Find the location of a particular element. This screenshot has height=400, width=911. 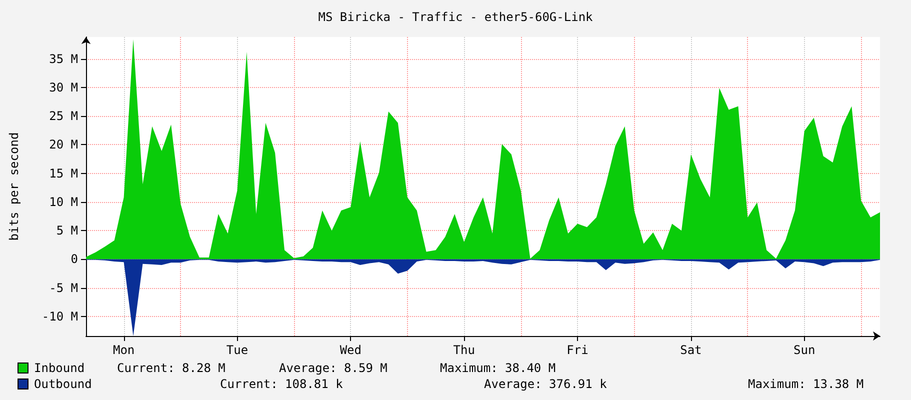

x-tick-label: Wed is located at coordinates (351, 350).